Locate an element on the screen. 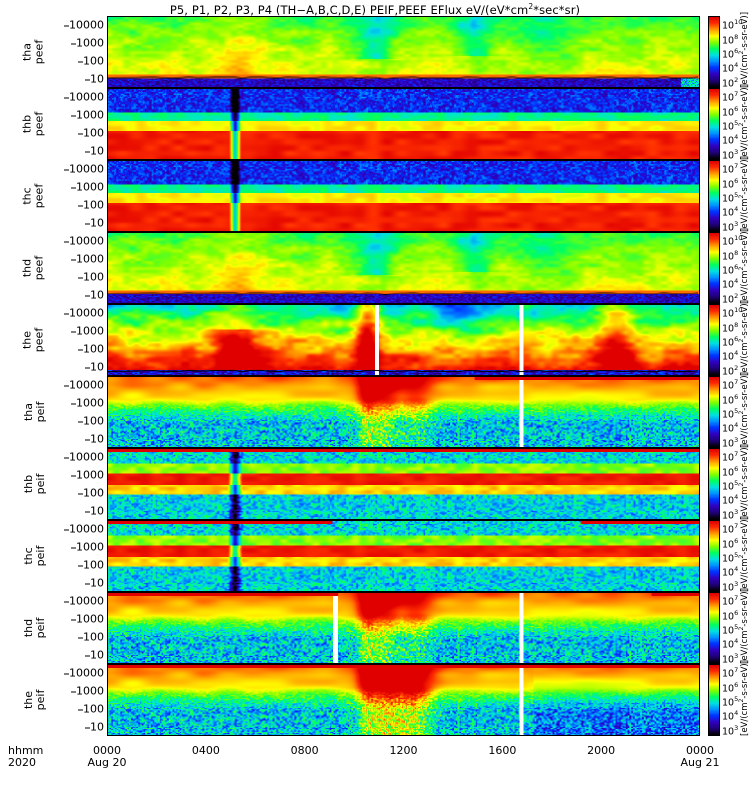 Image resolution: width=750 pixels, height=800 pixels. panel-label-probe: the is located at coordinates (27, 340).